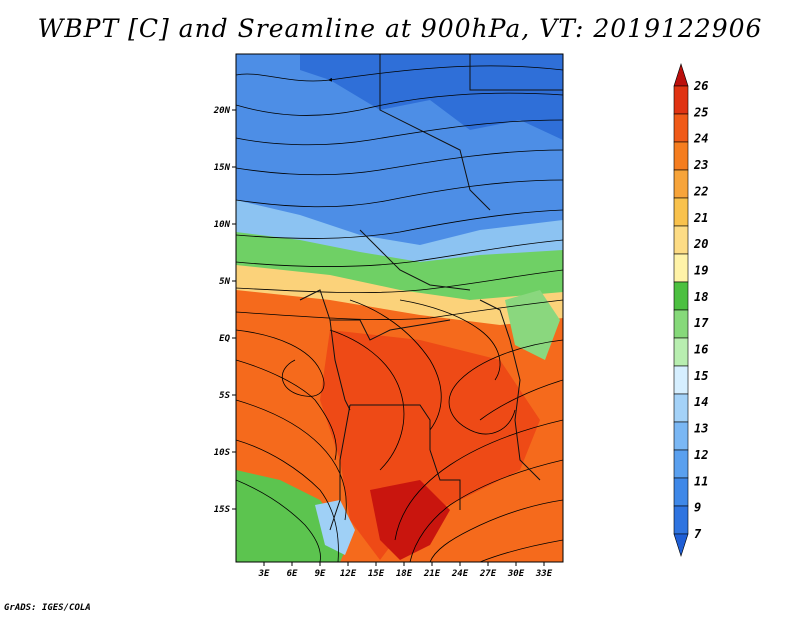 The image size is (800, 622). Describe the element at coordinates (410, 520) in the screenshot. I see `hottest-spot` at that location.